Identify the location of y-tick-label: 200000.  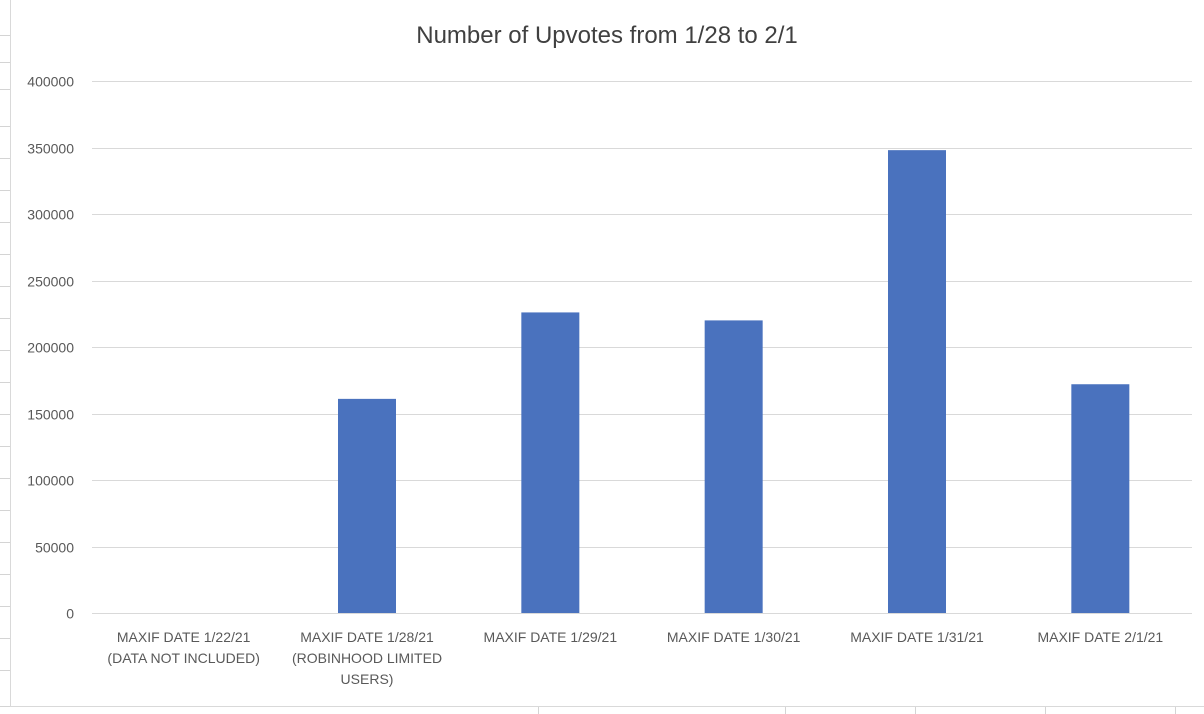
(50, 348).